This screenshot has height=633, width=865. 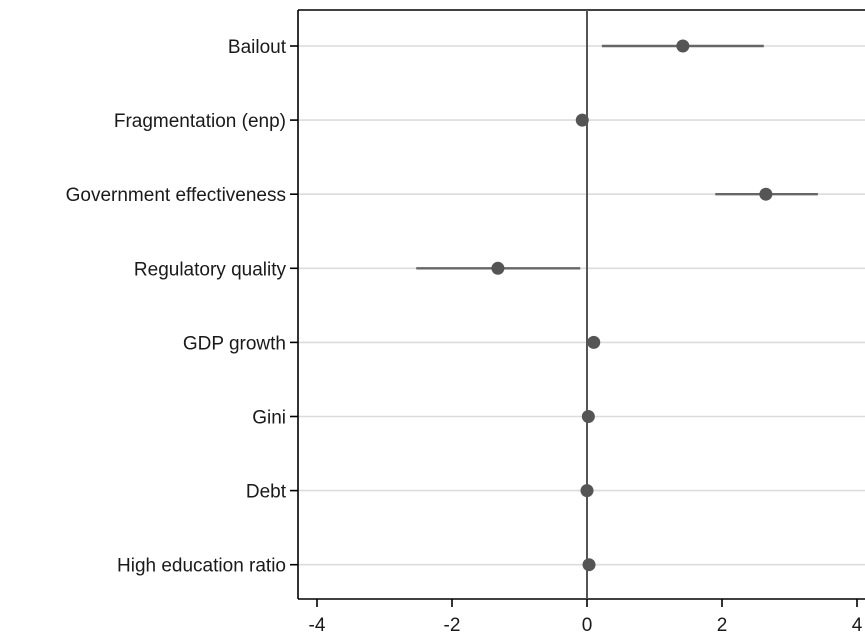 What do you see at coordinates (234, 343) in the screenshot?
I see `y-tick-label: GDP growth` at bounding box center [234, 343].